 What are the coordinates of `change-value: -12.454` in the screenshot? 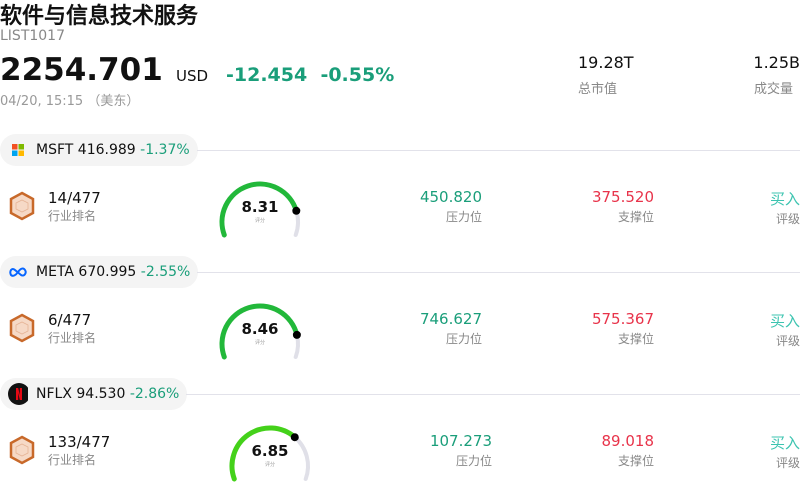 It's located at (267, 75).